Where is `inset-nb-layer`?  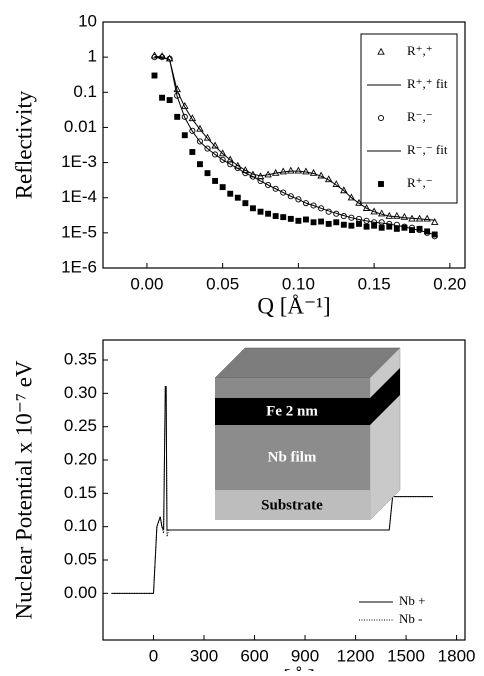 inset-nb-layer is located at coordinates (292, 457).